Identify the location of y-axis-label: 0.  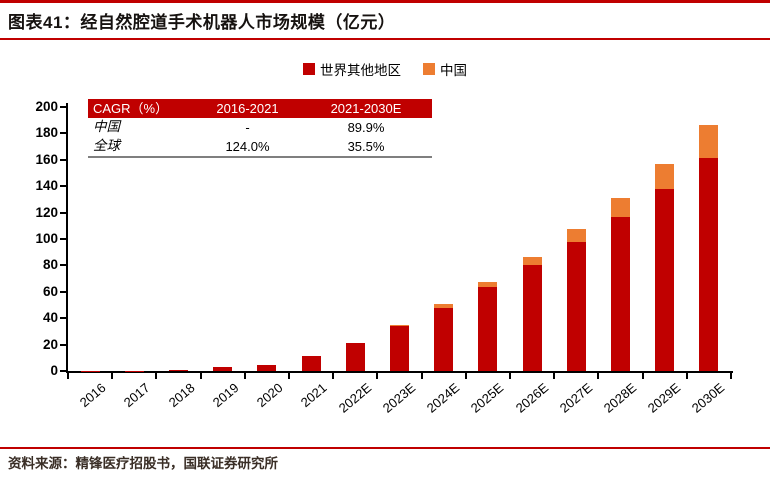
(54, 370).